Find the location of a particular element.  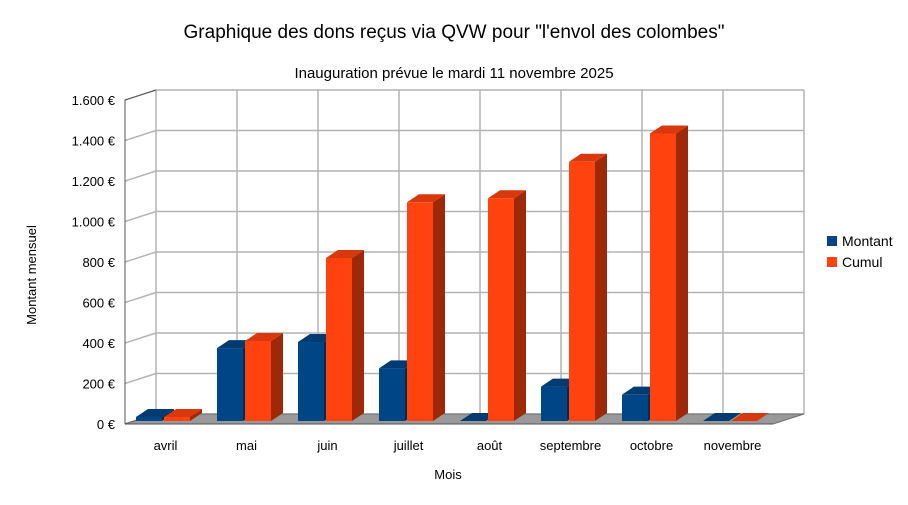

legend-label-montant: Montant is located at coordinates (867, 241).